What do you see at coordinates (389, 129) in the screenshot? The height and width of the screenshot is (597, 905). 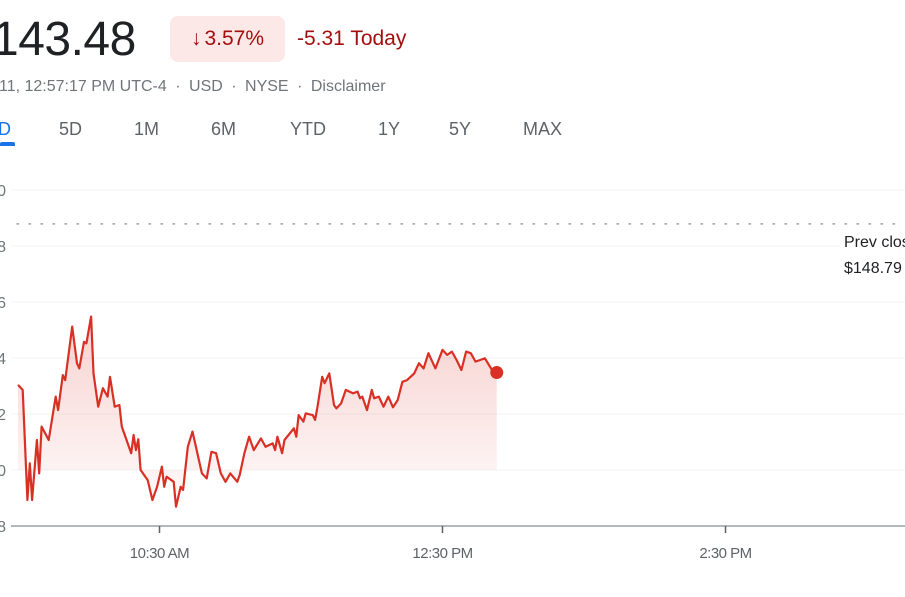 I see `tab-1y: 1Y` at bounding box center [389, 129].